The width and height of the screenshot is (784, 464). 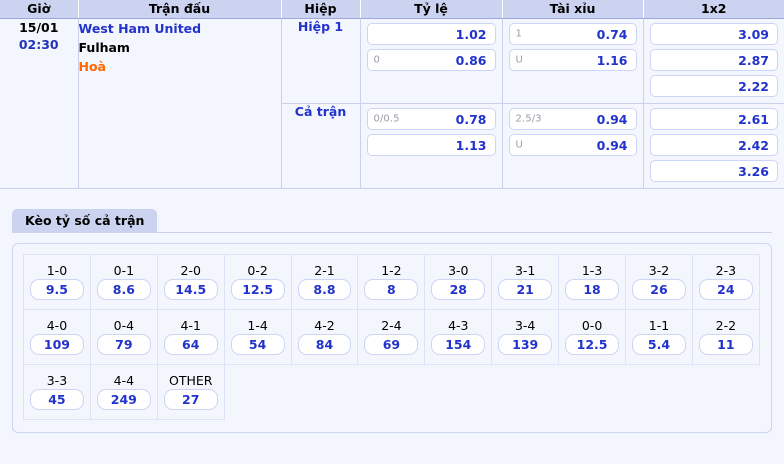 I want to click on correct-score-cell: 4-4 249, so click(x=123, y=392).